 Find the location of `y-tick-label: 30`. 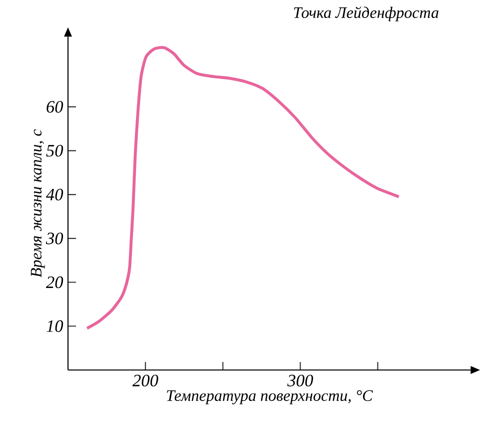

y-tick-label: 30 is located at coordinates (55, 238).